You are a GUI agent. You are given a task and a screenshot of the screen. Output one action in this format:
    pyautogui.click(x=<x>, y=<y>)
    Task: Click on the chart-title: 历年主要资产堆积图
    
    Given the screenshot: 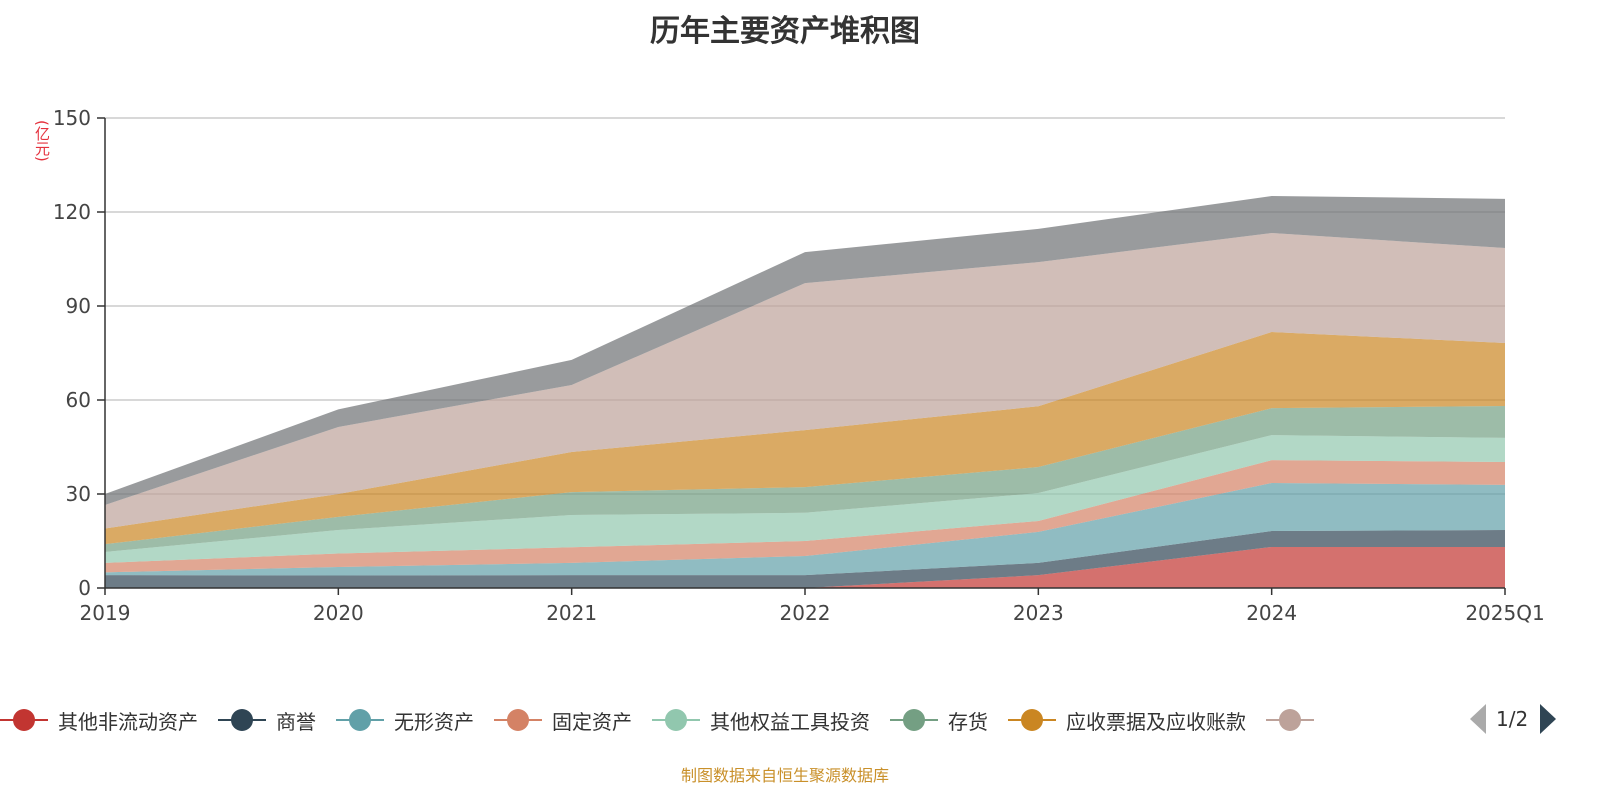 What is the action you would take?
    pyautogui.click(x=785, y=31)
    